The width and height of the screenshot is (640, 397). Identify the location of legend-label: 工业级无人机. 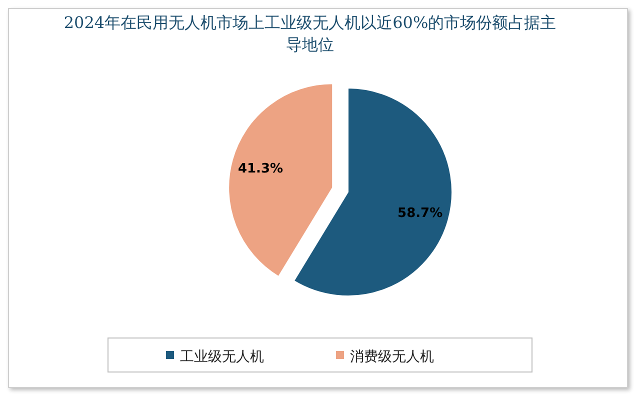
(222, 357).